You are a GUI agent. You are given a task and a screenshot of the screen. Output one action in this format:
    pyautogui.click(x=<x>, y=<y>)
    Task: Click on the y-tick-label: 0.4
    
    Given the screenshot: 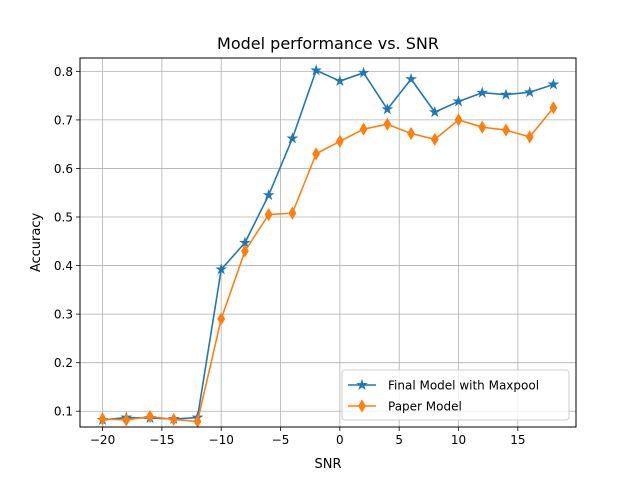 What is the action you would take?
    pyautogui.click(x=63, y=266)
    